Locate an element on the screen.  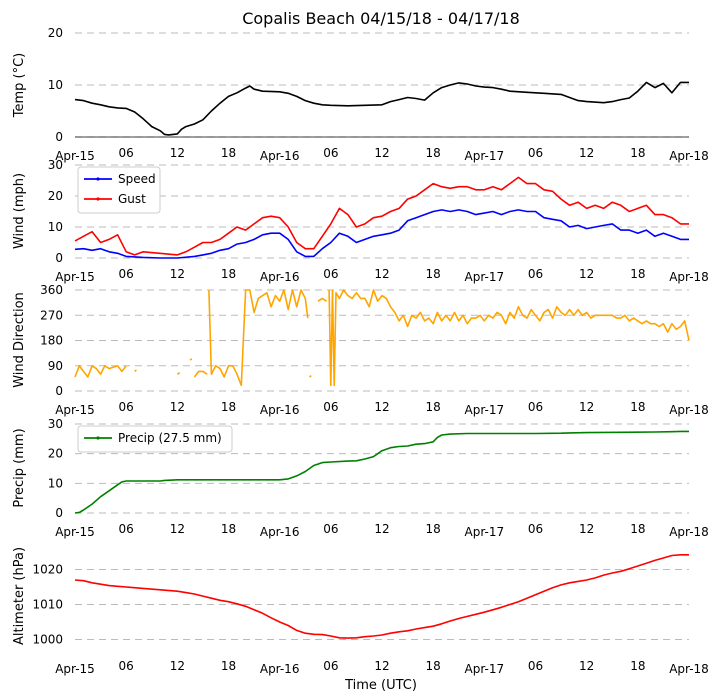
x-tick-label-precip: Apr-16 is located at coordinates (280, 532).